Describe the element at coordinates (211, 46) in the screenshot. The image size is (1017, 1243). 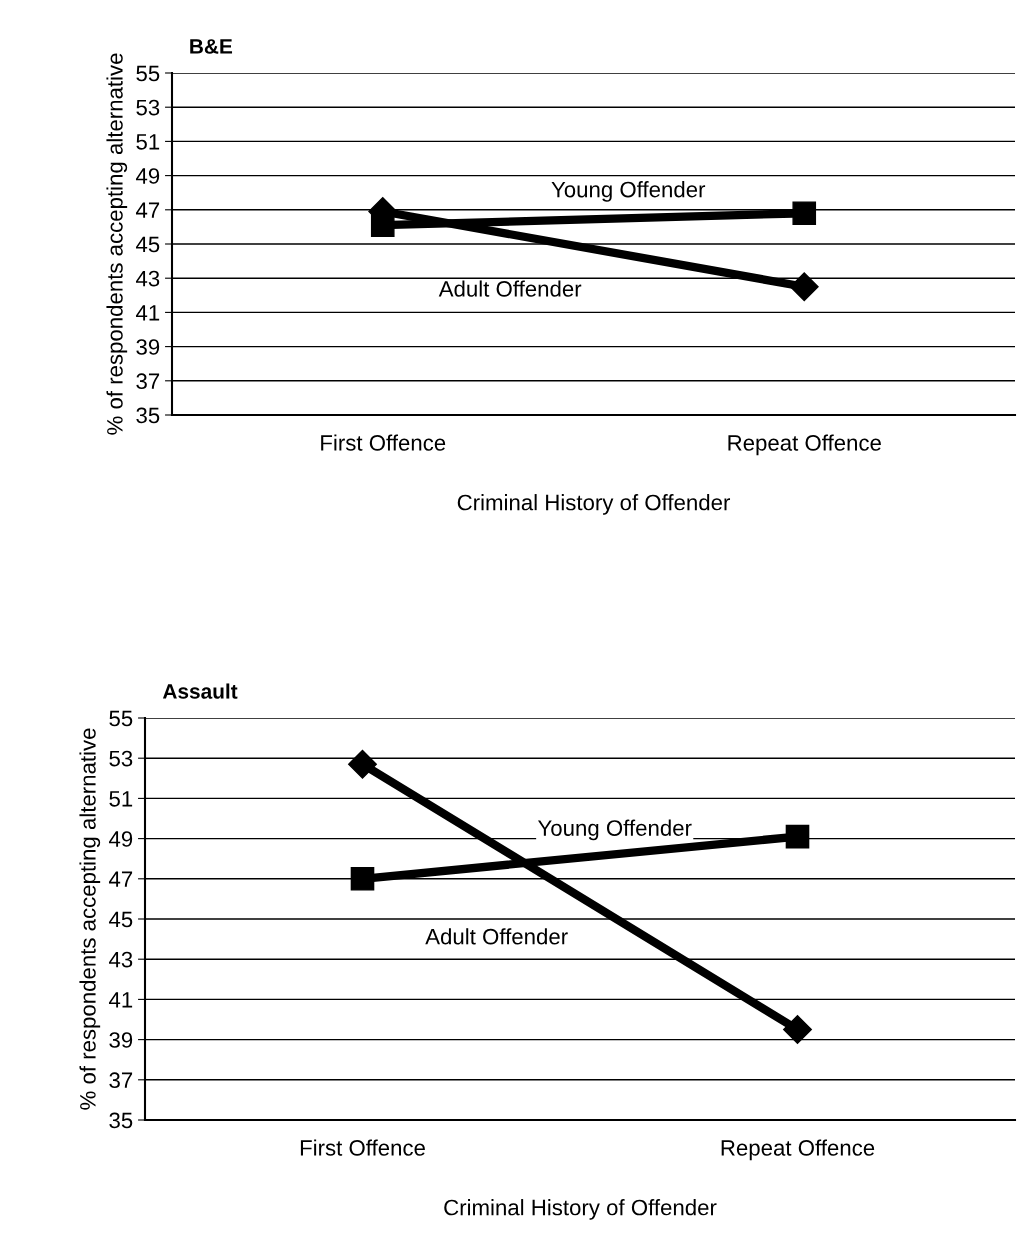
I see `chart-title: B&E` at that location.